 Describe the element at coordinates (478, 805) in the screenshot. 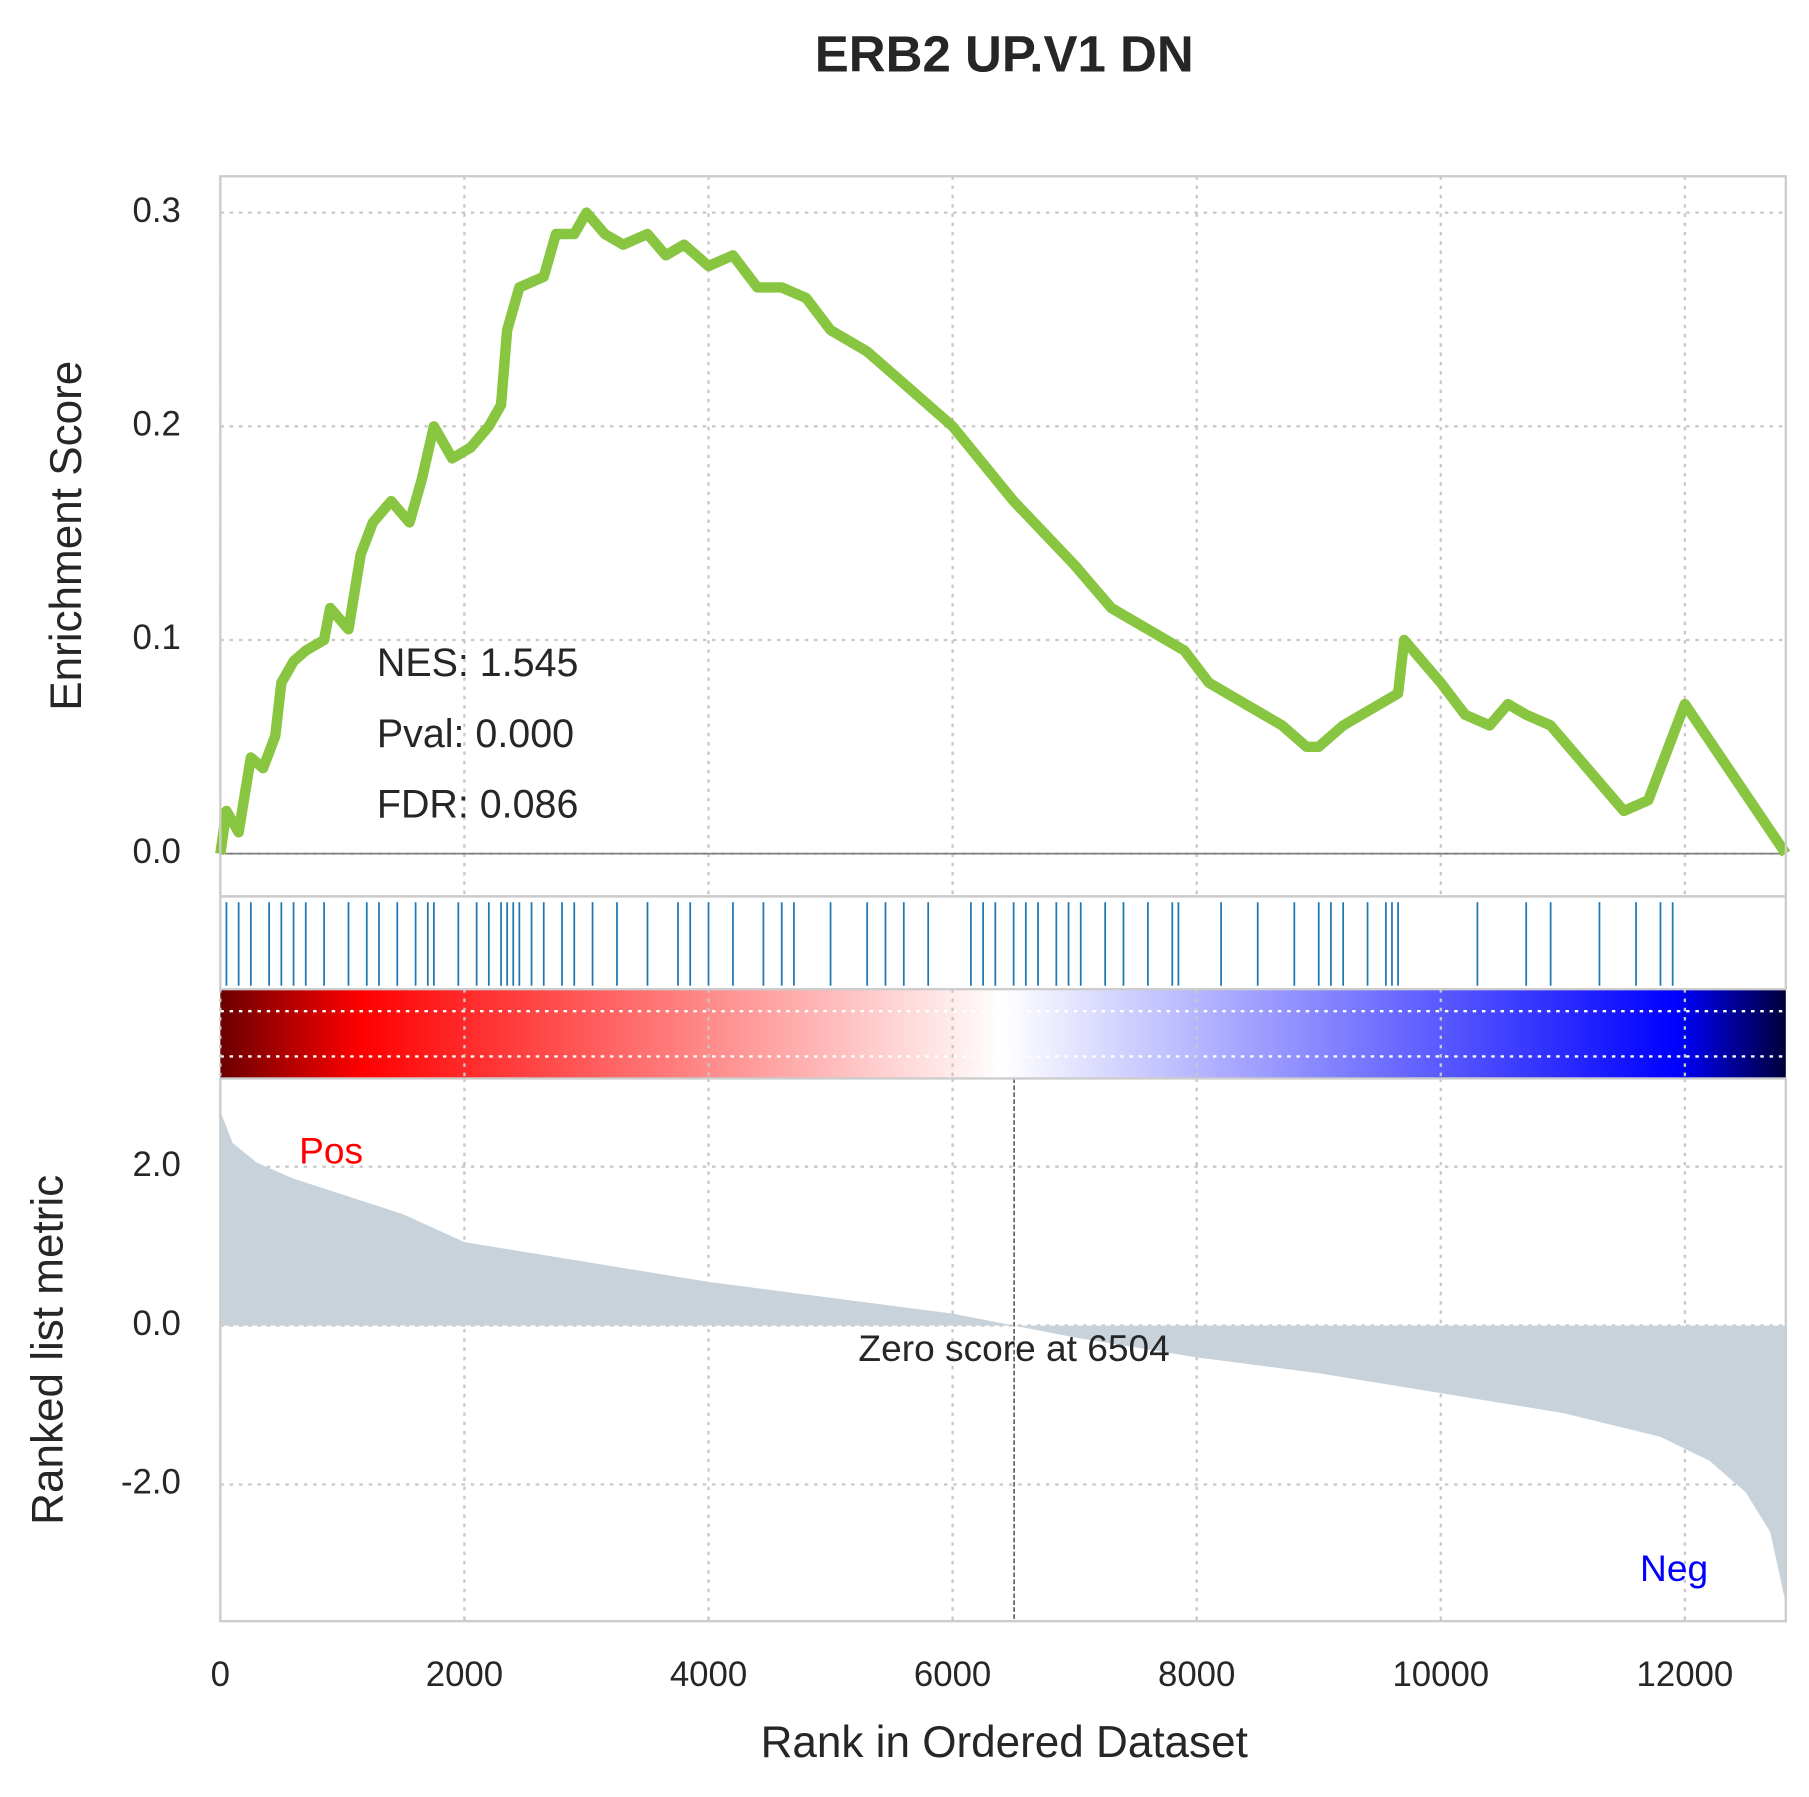

I see `stat-annotation: FDR: 0.086` at that location.